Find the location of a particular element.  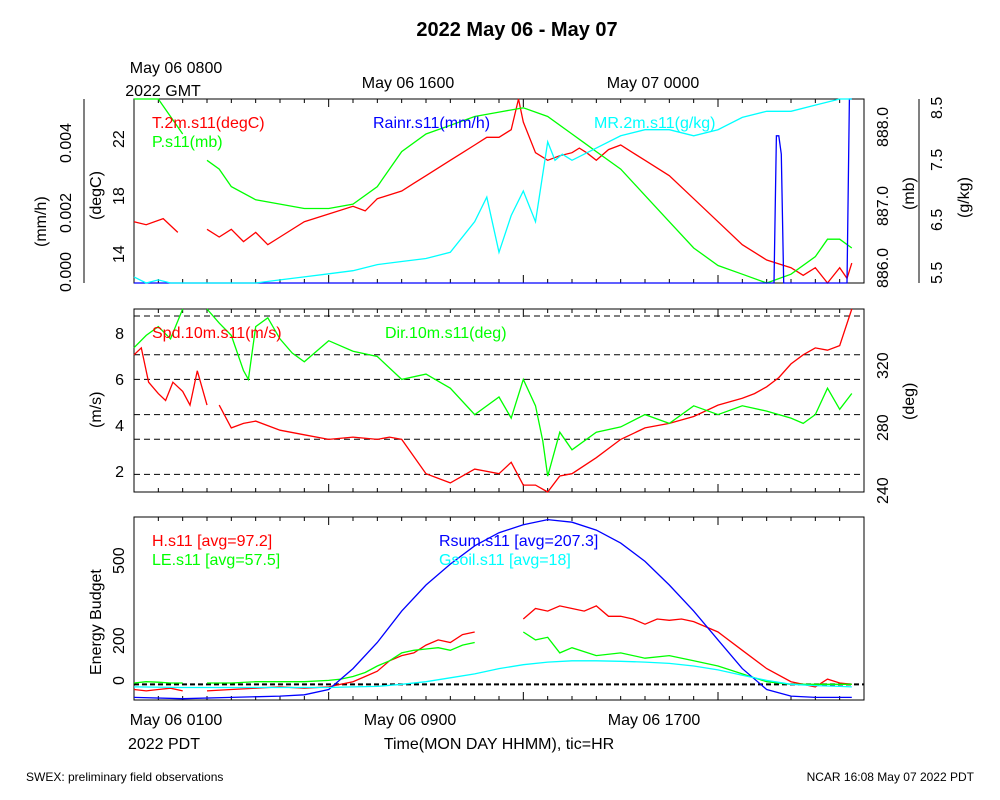

legend-net-radiation-name: Rsum.s11 is located at coordinates (474, 541).